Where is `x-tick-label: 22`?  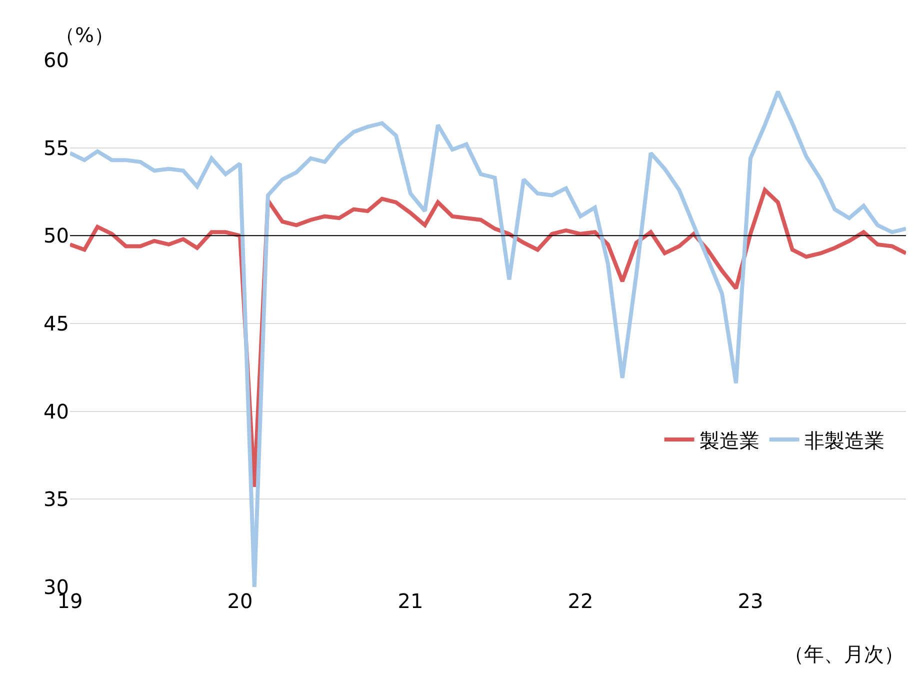 x-tick-label: 22 is located at coordinates (581, 601).